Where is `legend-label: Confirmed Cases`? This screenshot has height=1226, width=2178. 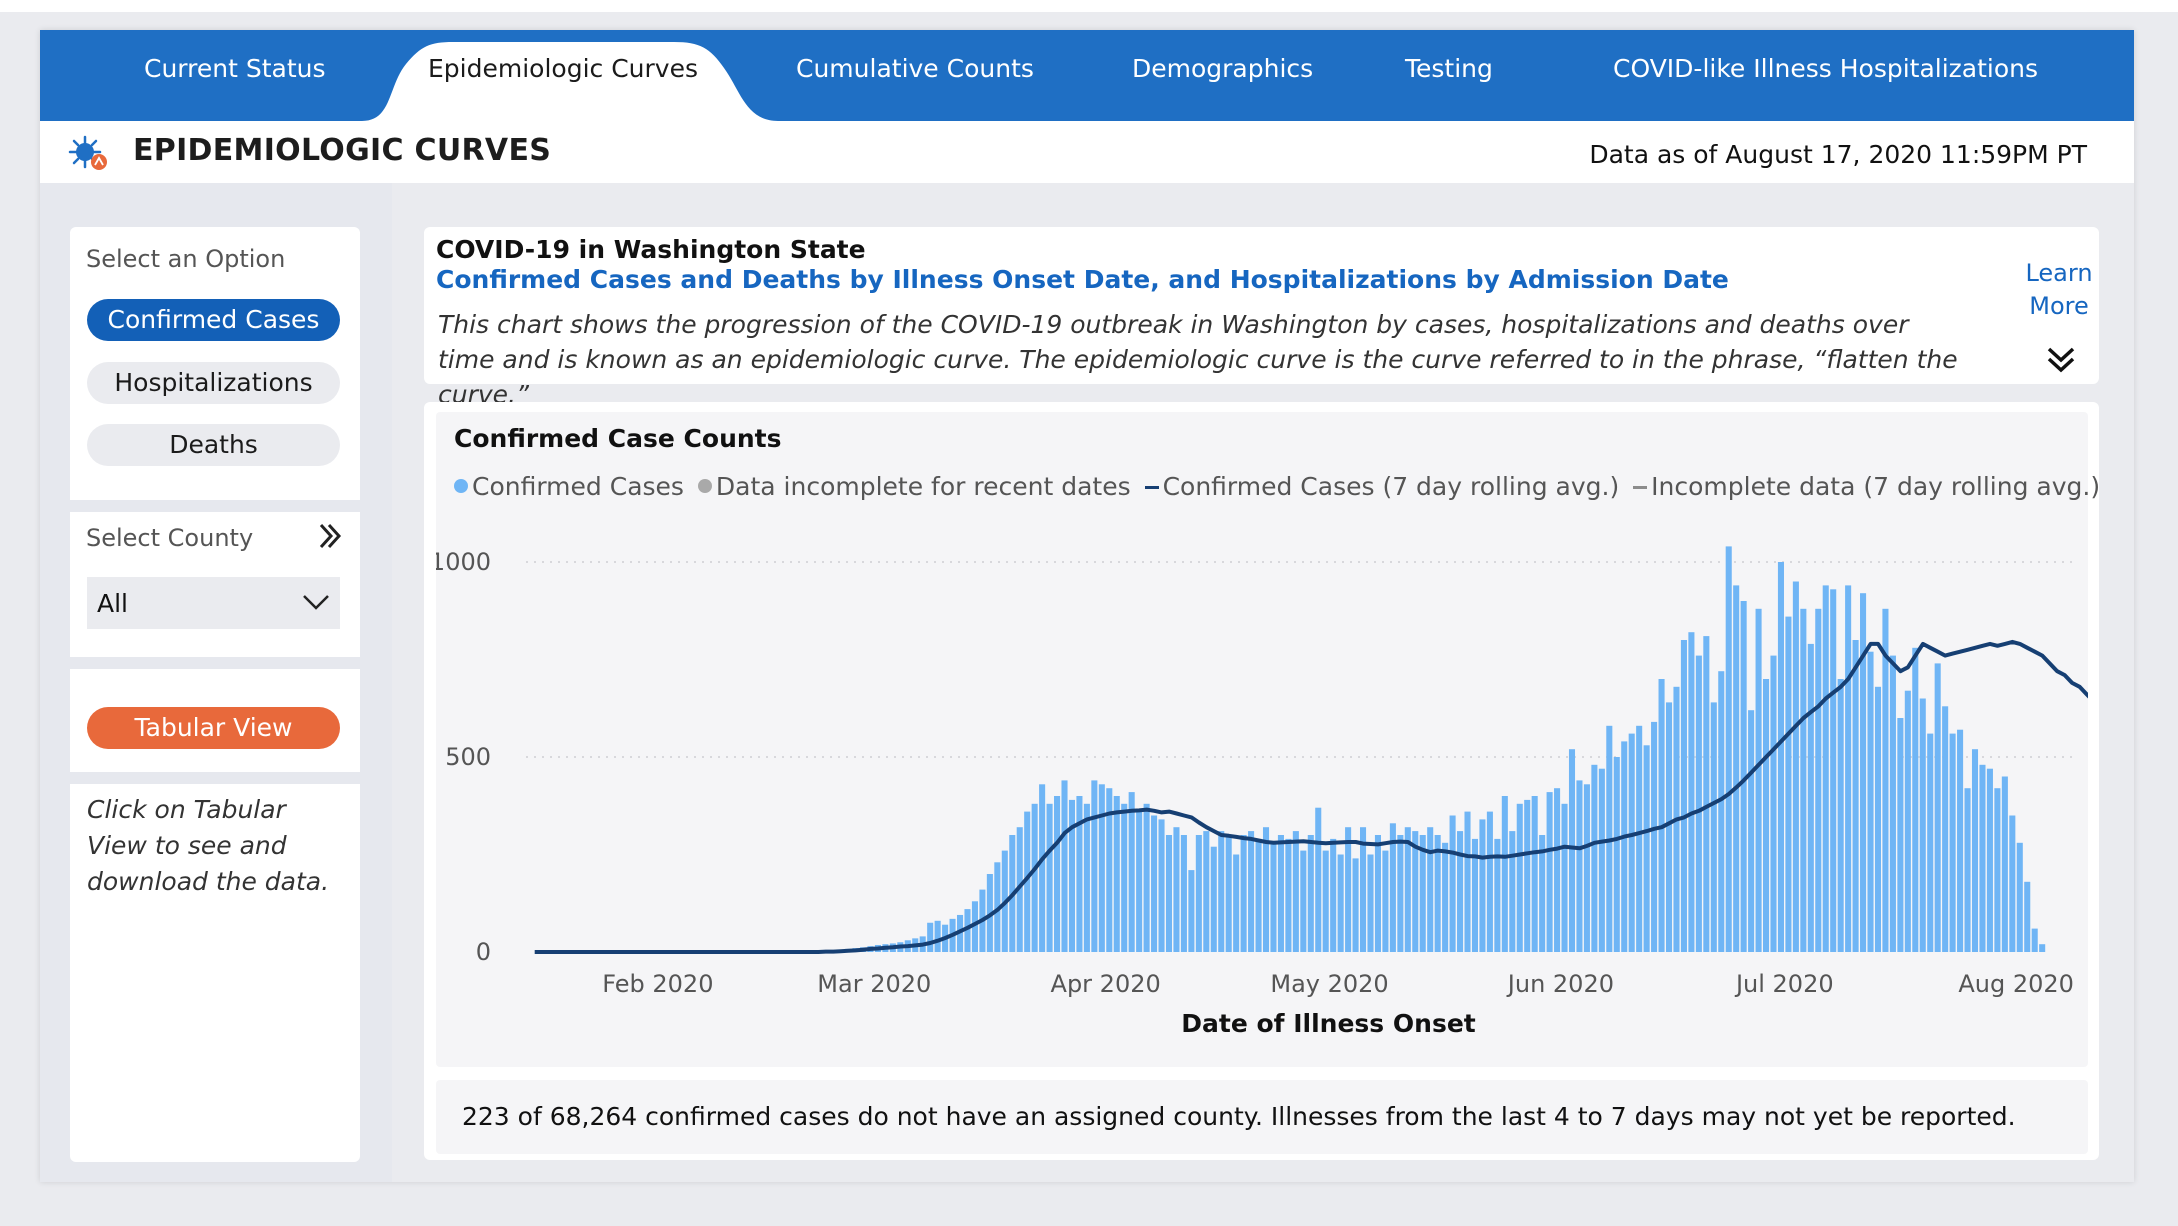 legend-label: Confirmed Cases is located at coordinates (578, 486).